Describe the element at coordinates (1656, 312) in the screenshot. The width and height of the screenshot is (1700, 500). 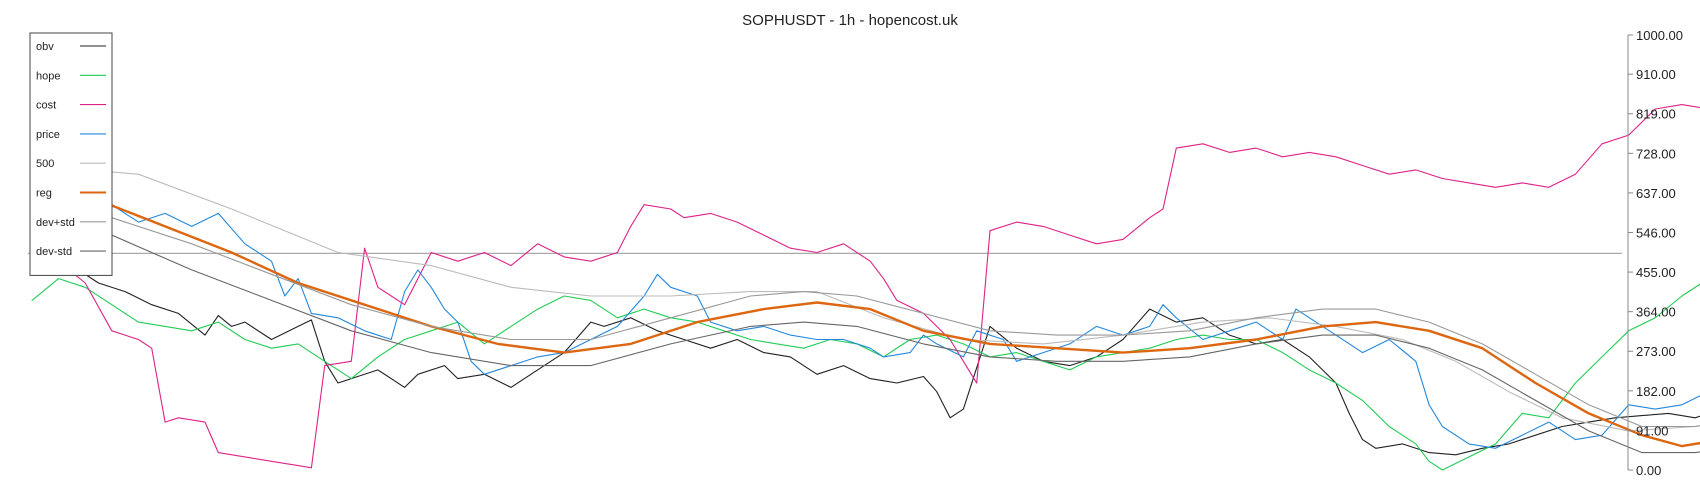
I see `y-tick-label: 364.00` at that location.